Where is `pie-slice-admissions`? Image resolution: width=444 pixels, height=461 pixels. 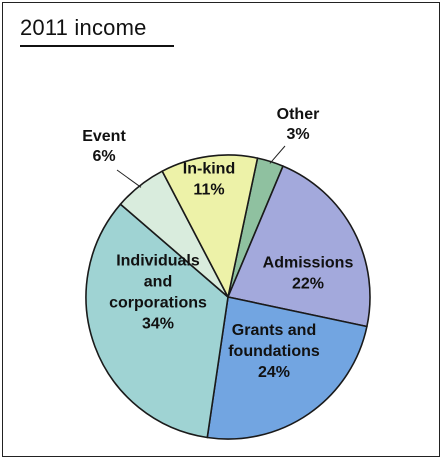 pie-slice-admissions is located at coordinates (299, 246).